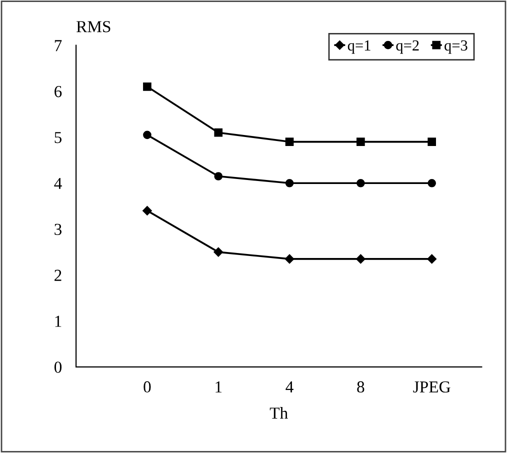 The width and height of the screenshot is (507, 453). What do you see at coordinates (219, 386) in the screenshot?
I see `x-tick-label: 1` at bounding box center [219, 386].